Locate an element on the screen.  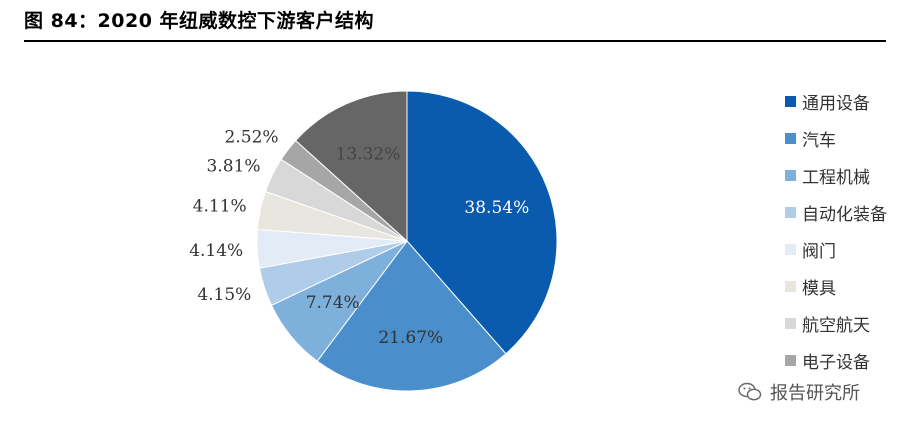
legend-item-automotive: 汽车 is located at coordinates (836, 138).